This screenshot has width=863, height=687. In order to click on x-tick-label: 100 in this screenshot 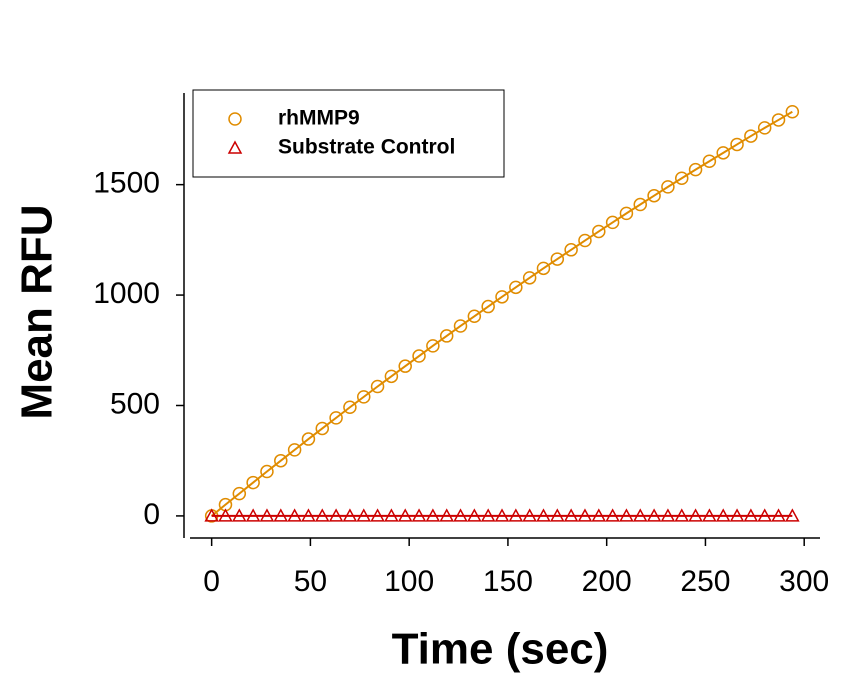, I will do `click(409, 581)`.